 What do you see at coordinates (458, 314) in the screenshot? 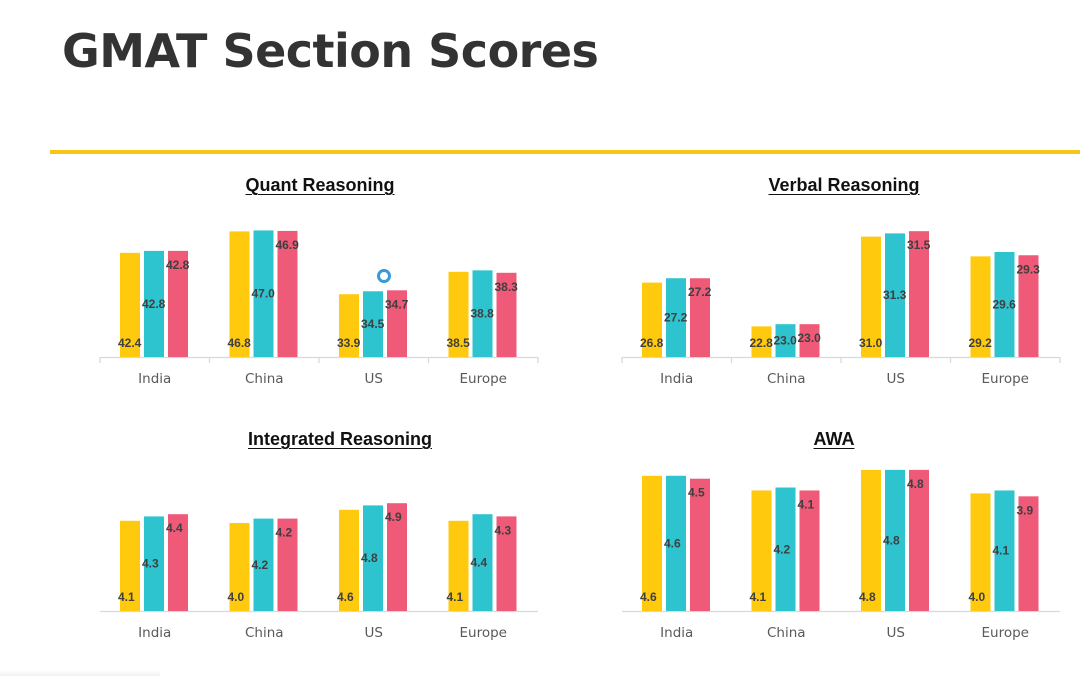
I see `bar-quant-europe-s1` at bounding box center [458, 314].